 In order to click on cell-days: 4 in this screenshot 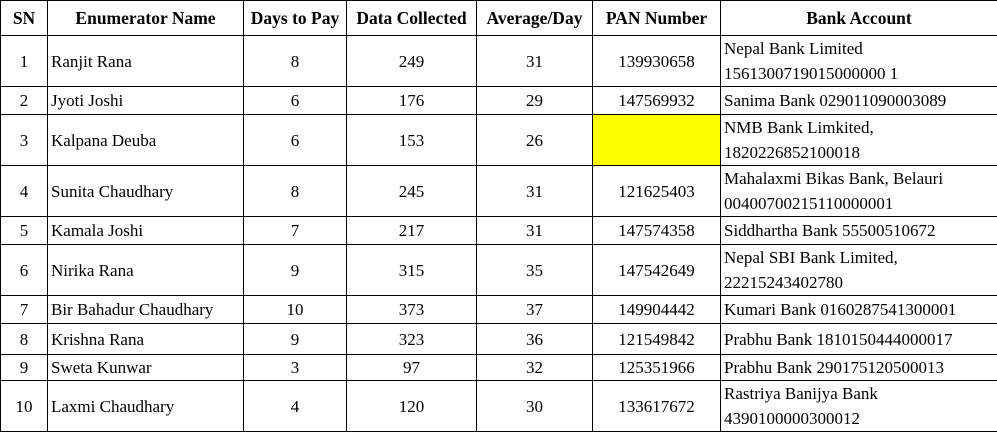, I will do `click(295, 406)`.